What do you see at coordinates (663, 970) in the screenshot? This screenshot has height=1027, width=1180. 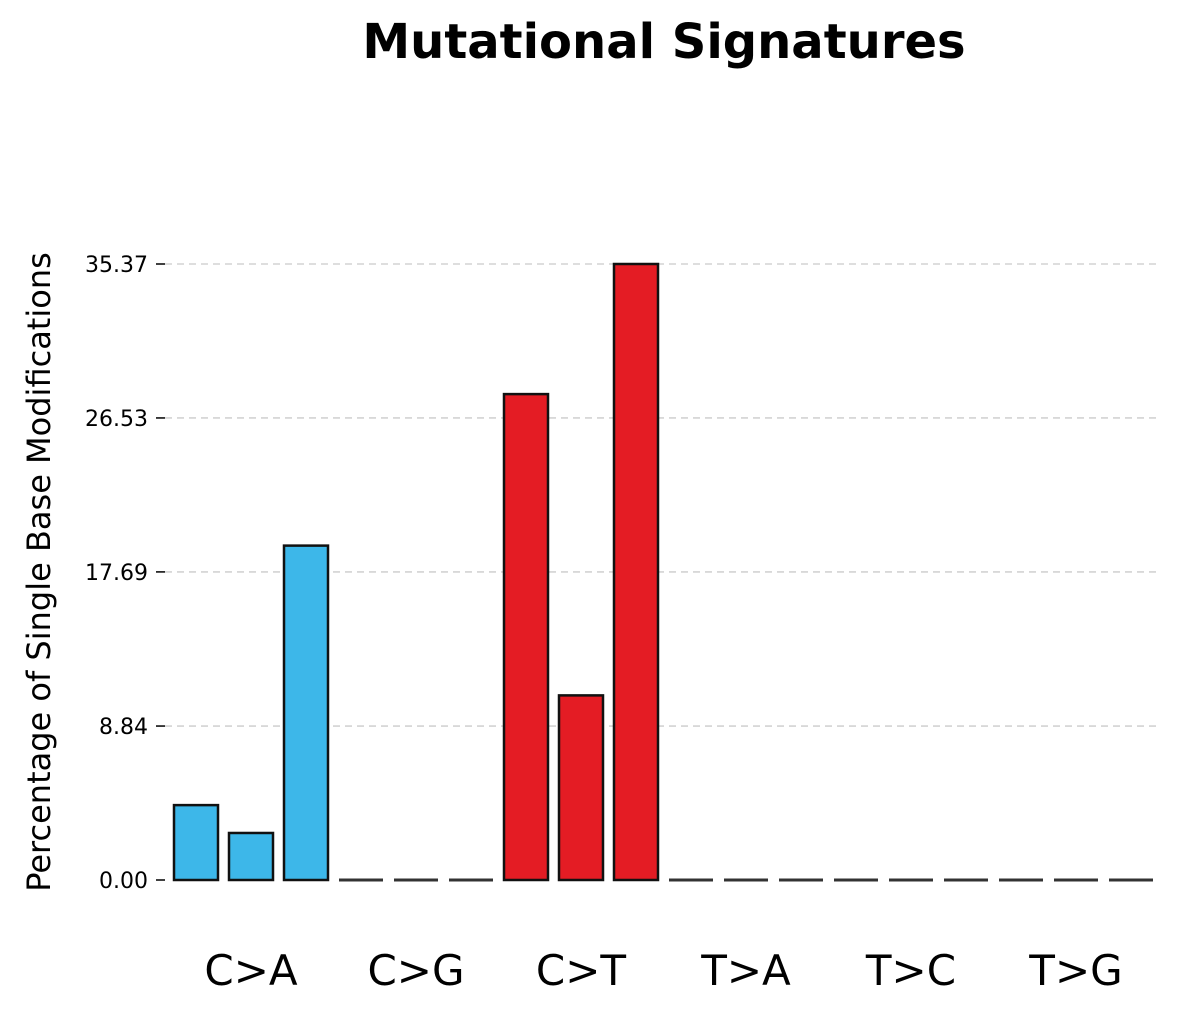 I see `x-axis-group-labels: C>A C>G C>T T>A T>C T>G` at bounding box center [663, 970].